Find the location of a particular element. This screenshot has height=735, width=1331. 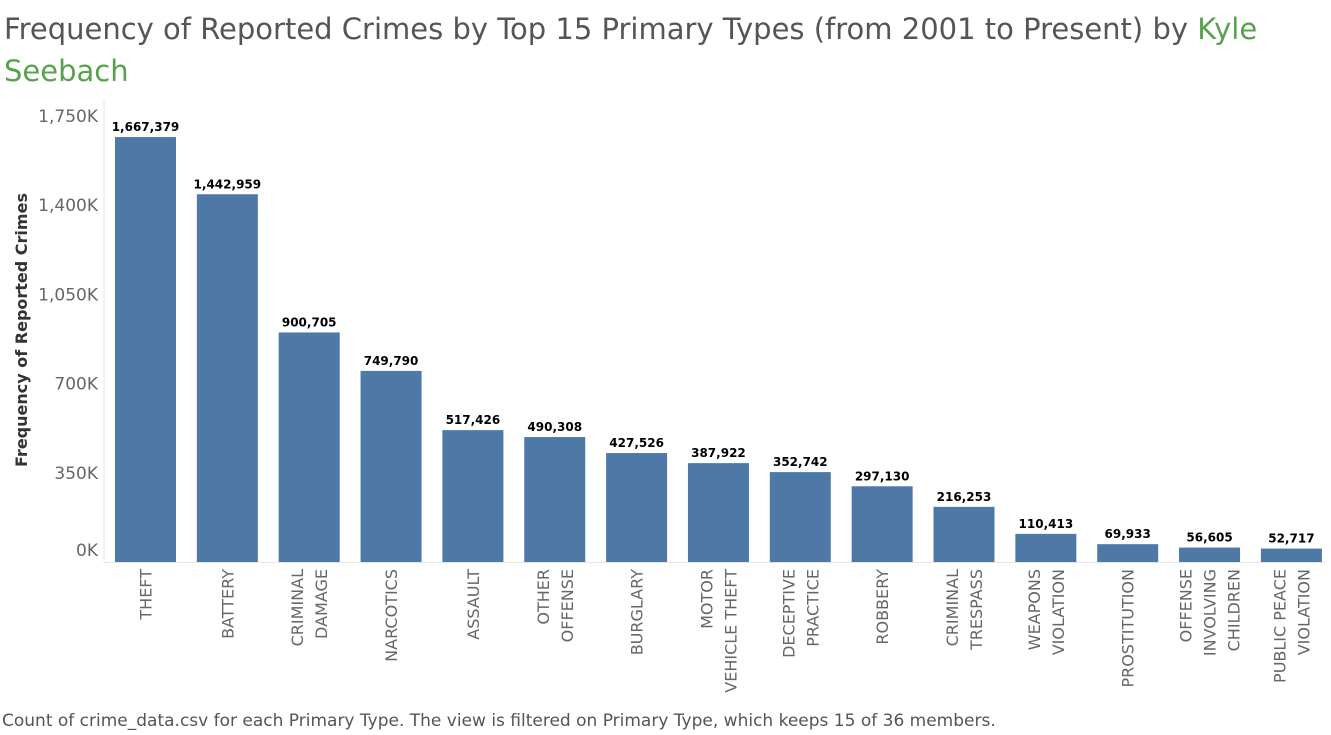

data-label: 749,790 is located at coordinates (391, 361).